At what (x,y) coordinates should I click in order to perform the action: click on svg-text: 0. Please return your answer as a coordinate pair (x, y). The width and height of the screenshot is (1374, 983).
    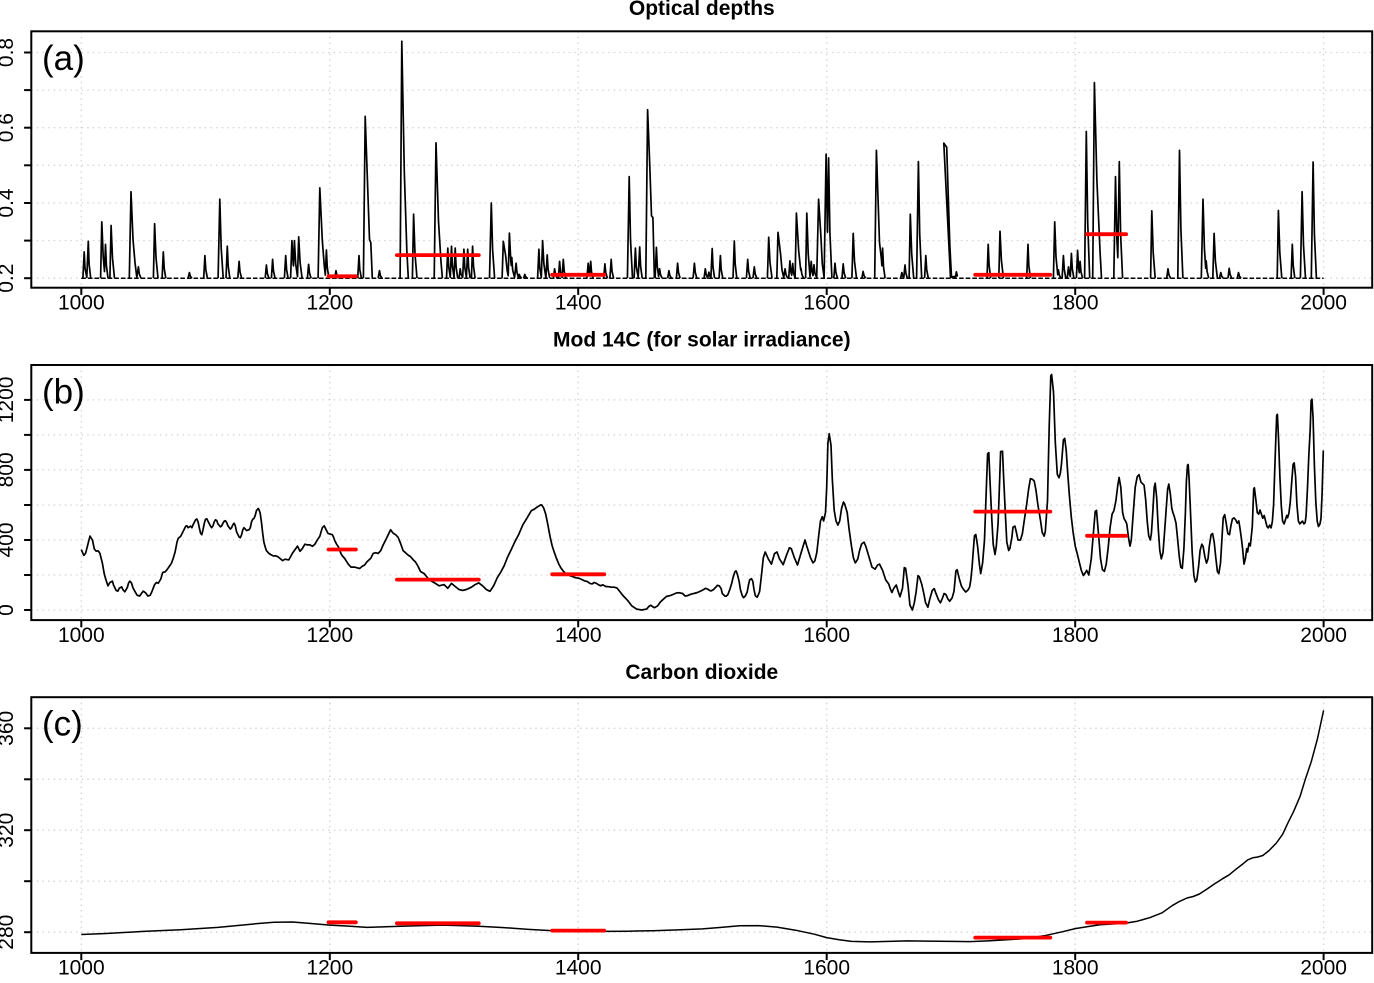
    Looking at the image, I should click on (9, 610).